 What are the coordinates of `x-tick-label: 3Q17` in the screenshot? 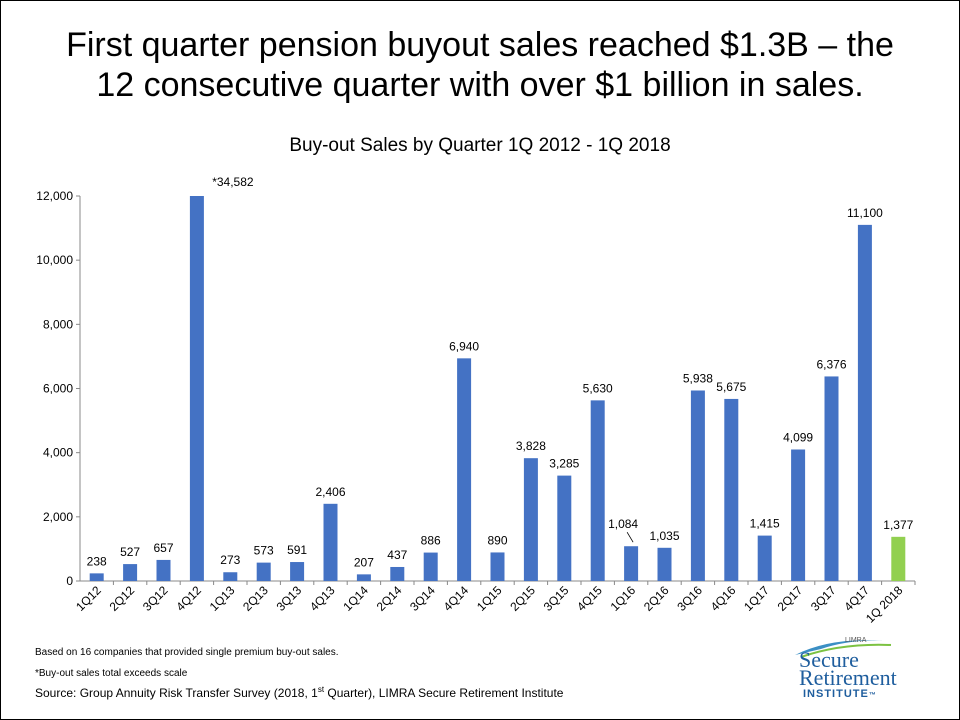 It's located at (823, 598).